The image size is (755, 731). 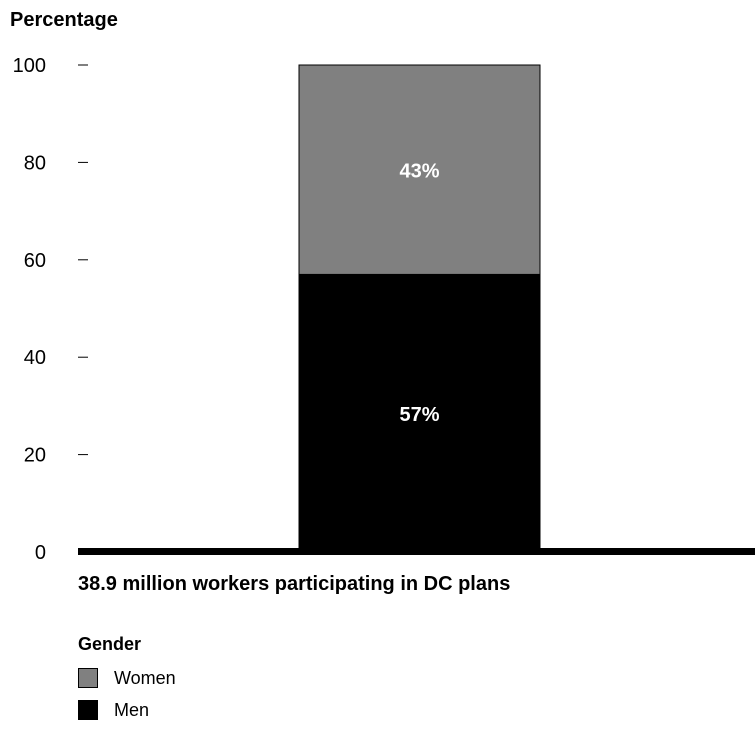 I want to click on bar-segment-men, so click(x=419, y=413).